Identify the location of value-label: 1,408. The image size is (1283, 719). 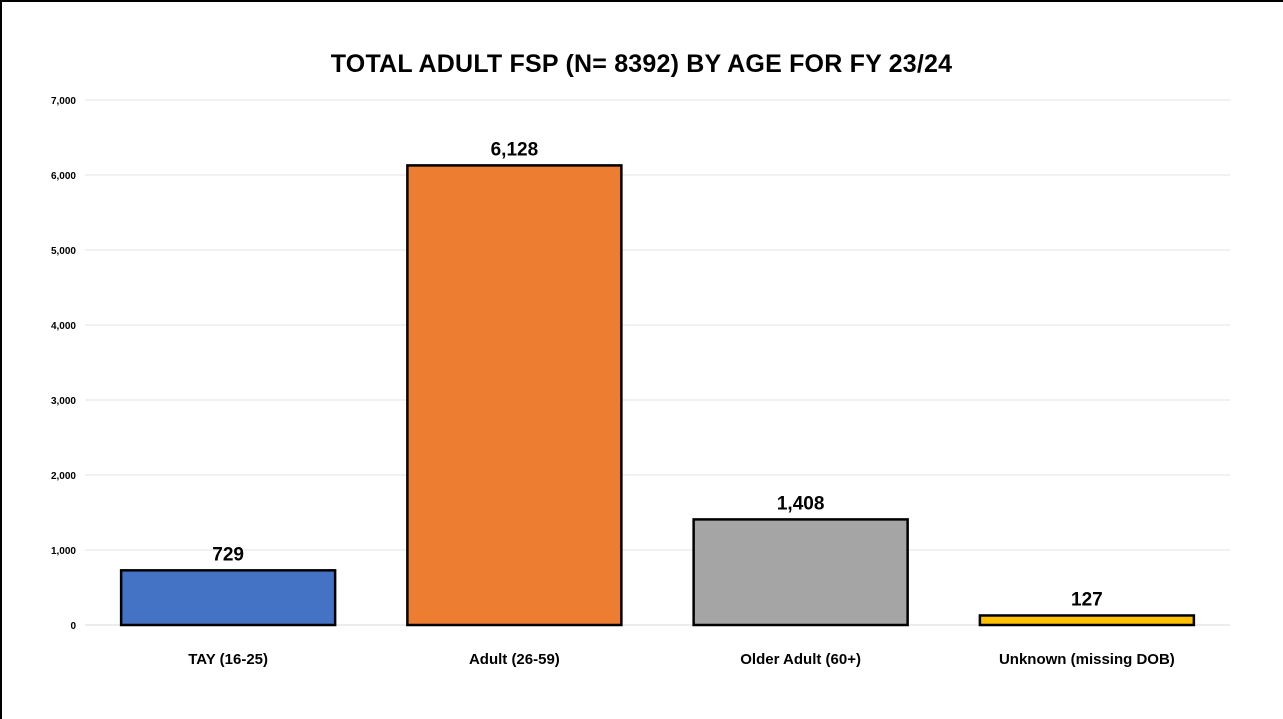
(801, 503).